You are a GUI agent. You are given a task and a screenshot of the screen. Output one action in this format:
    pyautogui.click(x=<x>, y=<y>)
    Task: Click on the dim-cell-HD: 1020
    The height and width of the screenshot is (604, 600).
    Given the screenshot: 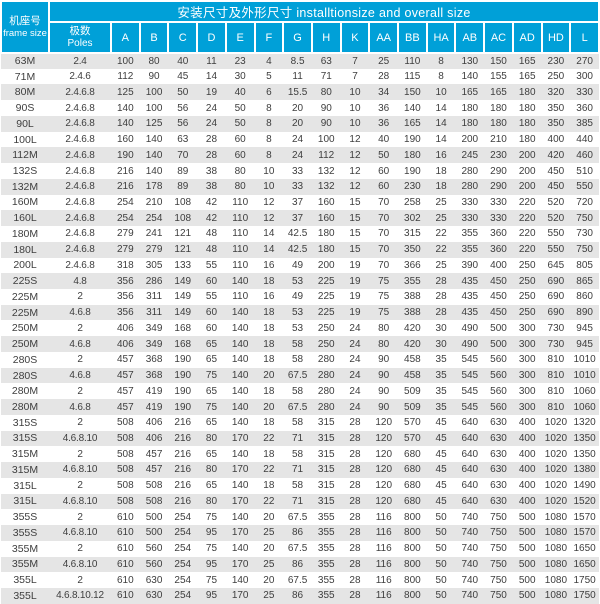 What is the action you would take?
    pyautogui.click(x=556, y=423)
    